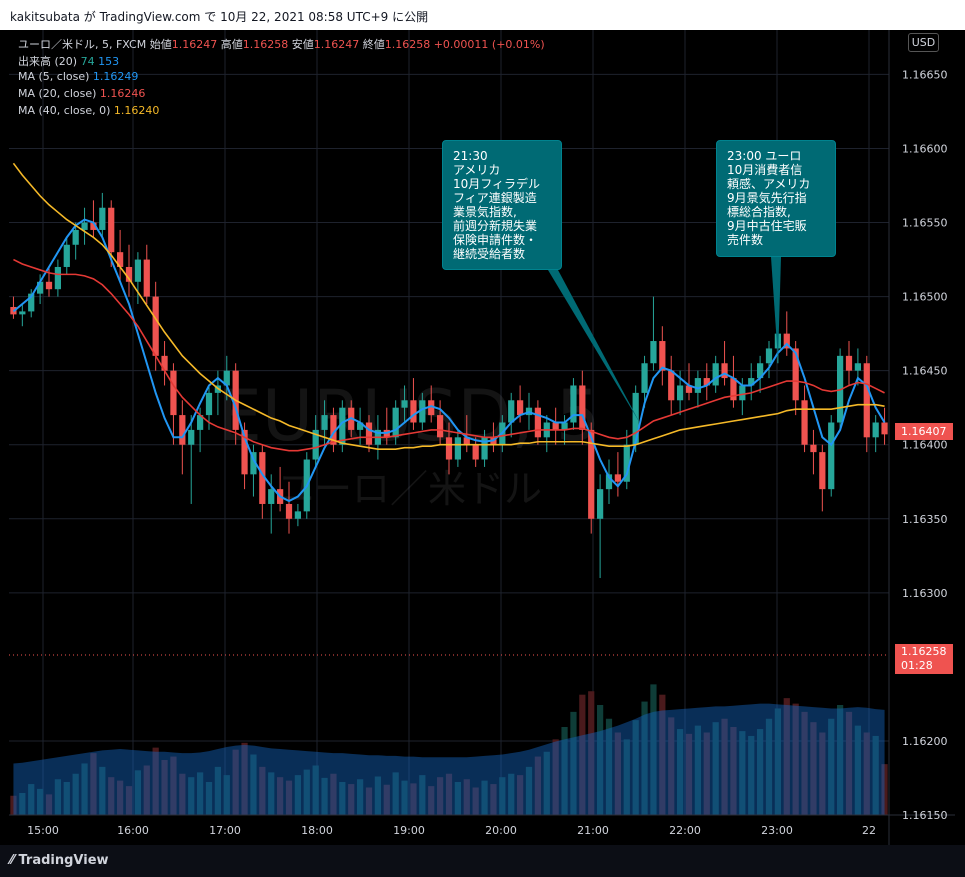 This screenshot has width=965, height=877. What do you see at coordinates (470, 156) in the screenshot?
I see `callout-line: 21:30` at bounding box center [470, 156].